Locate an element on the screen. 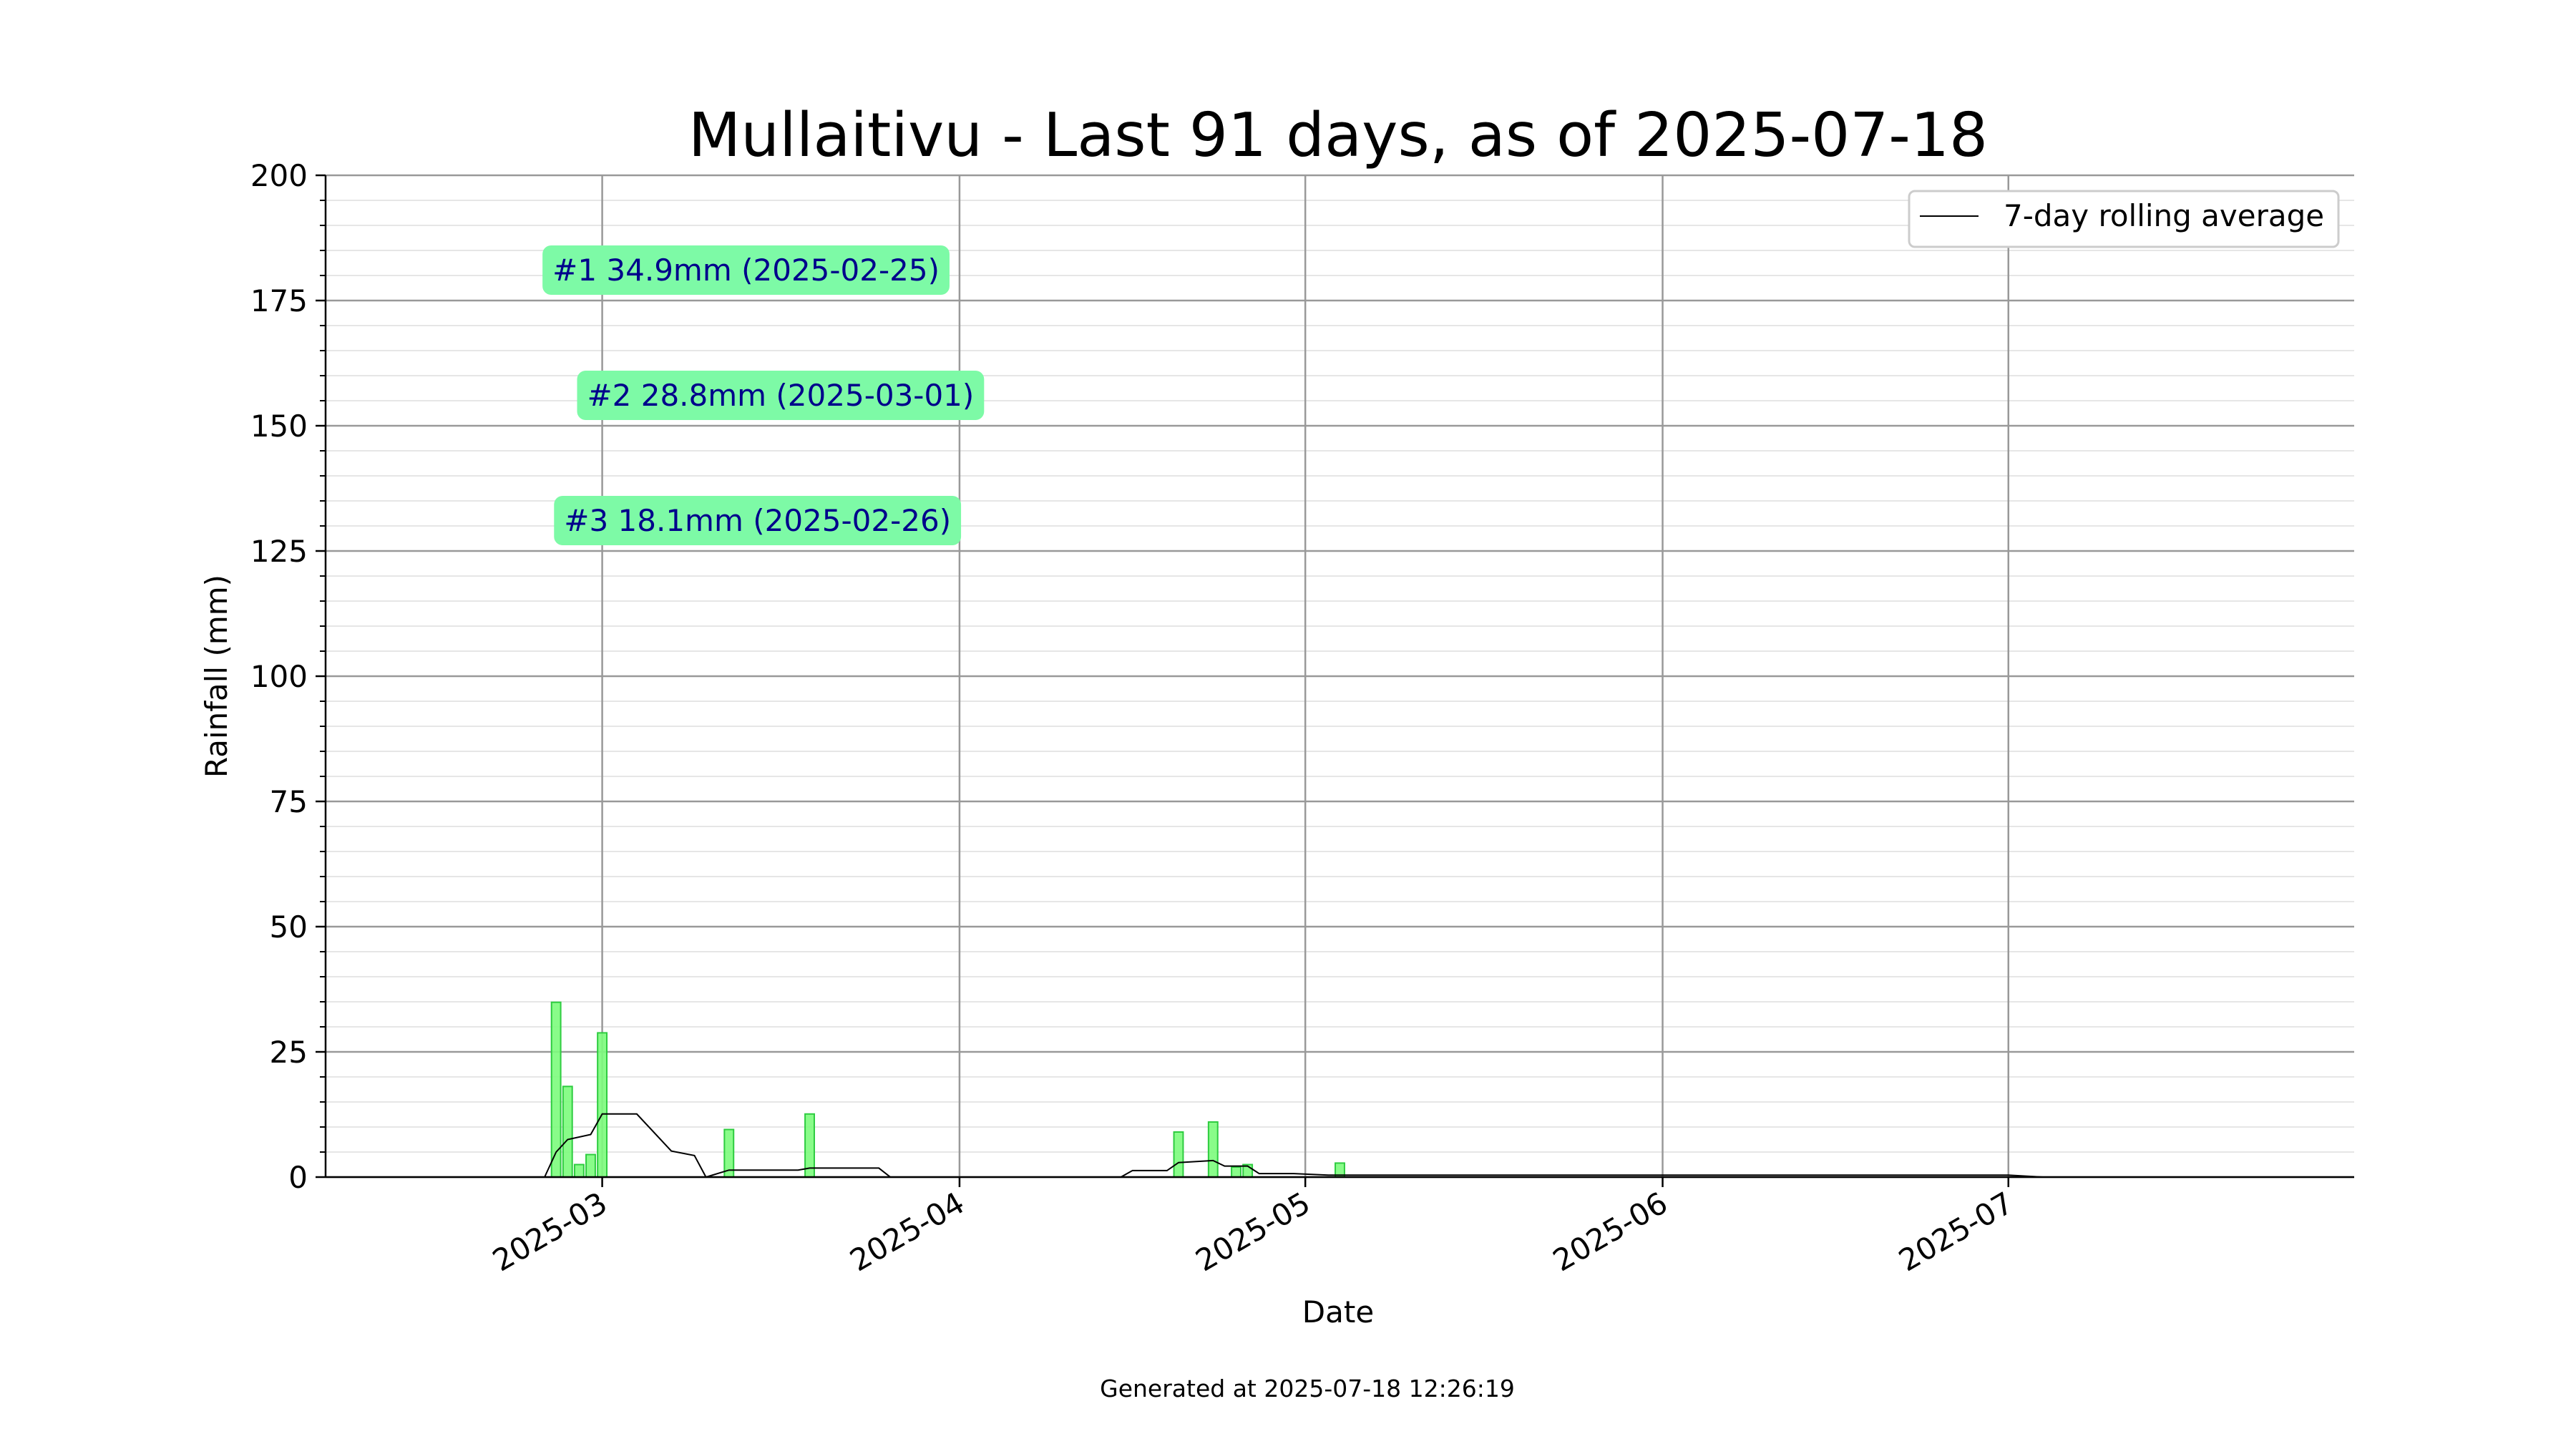 The height and width of the screenshot is (1449, 2576). annotation-label: #1 34.9mm (2025-02-25) is located at coordinates (746, 270).